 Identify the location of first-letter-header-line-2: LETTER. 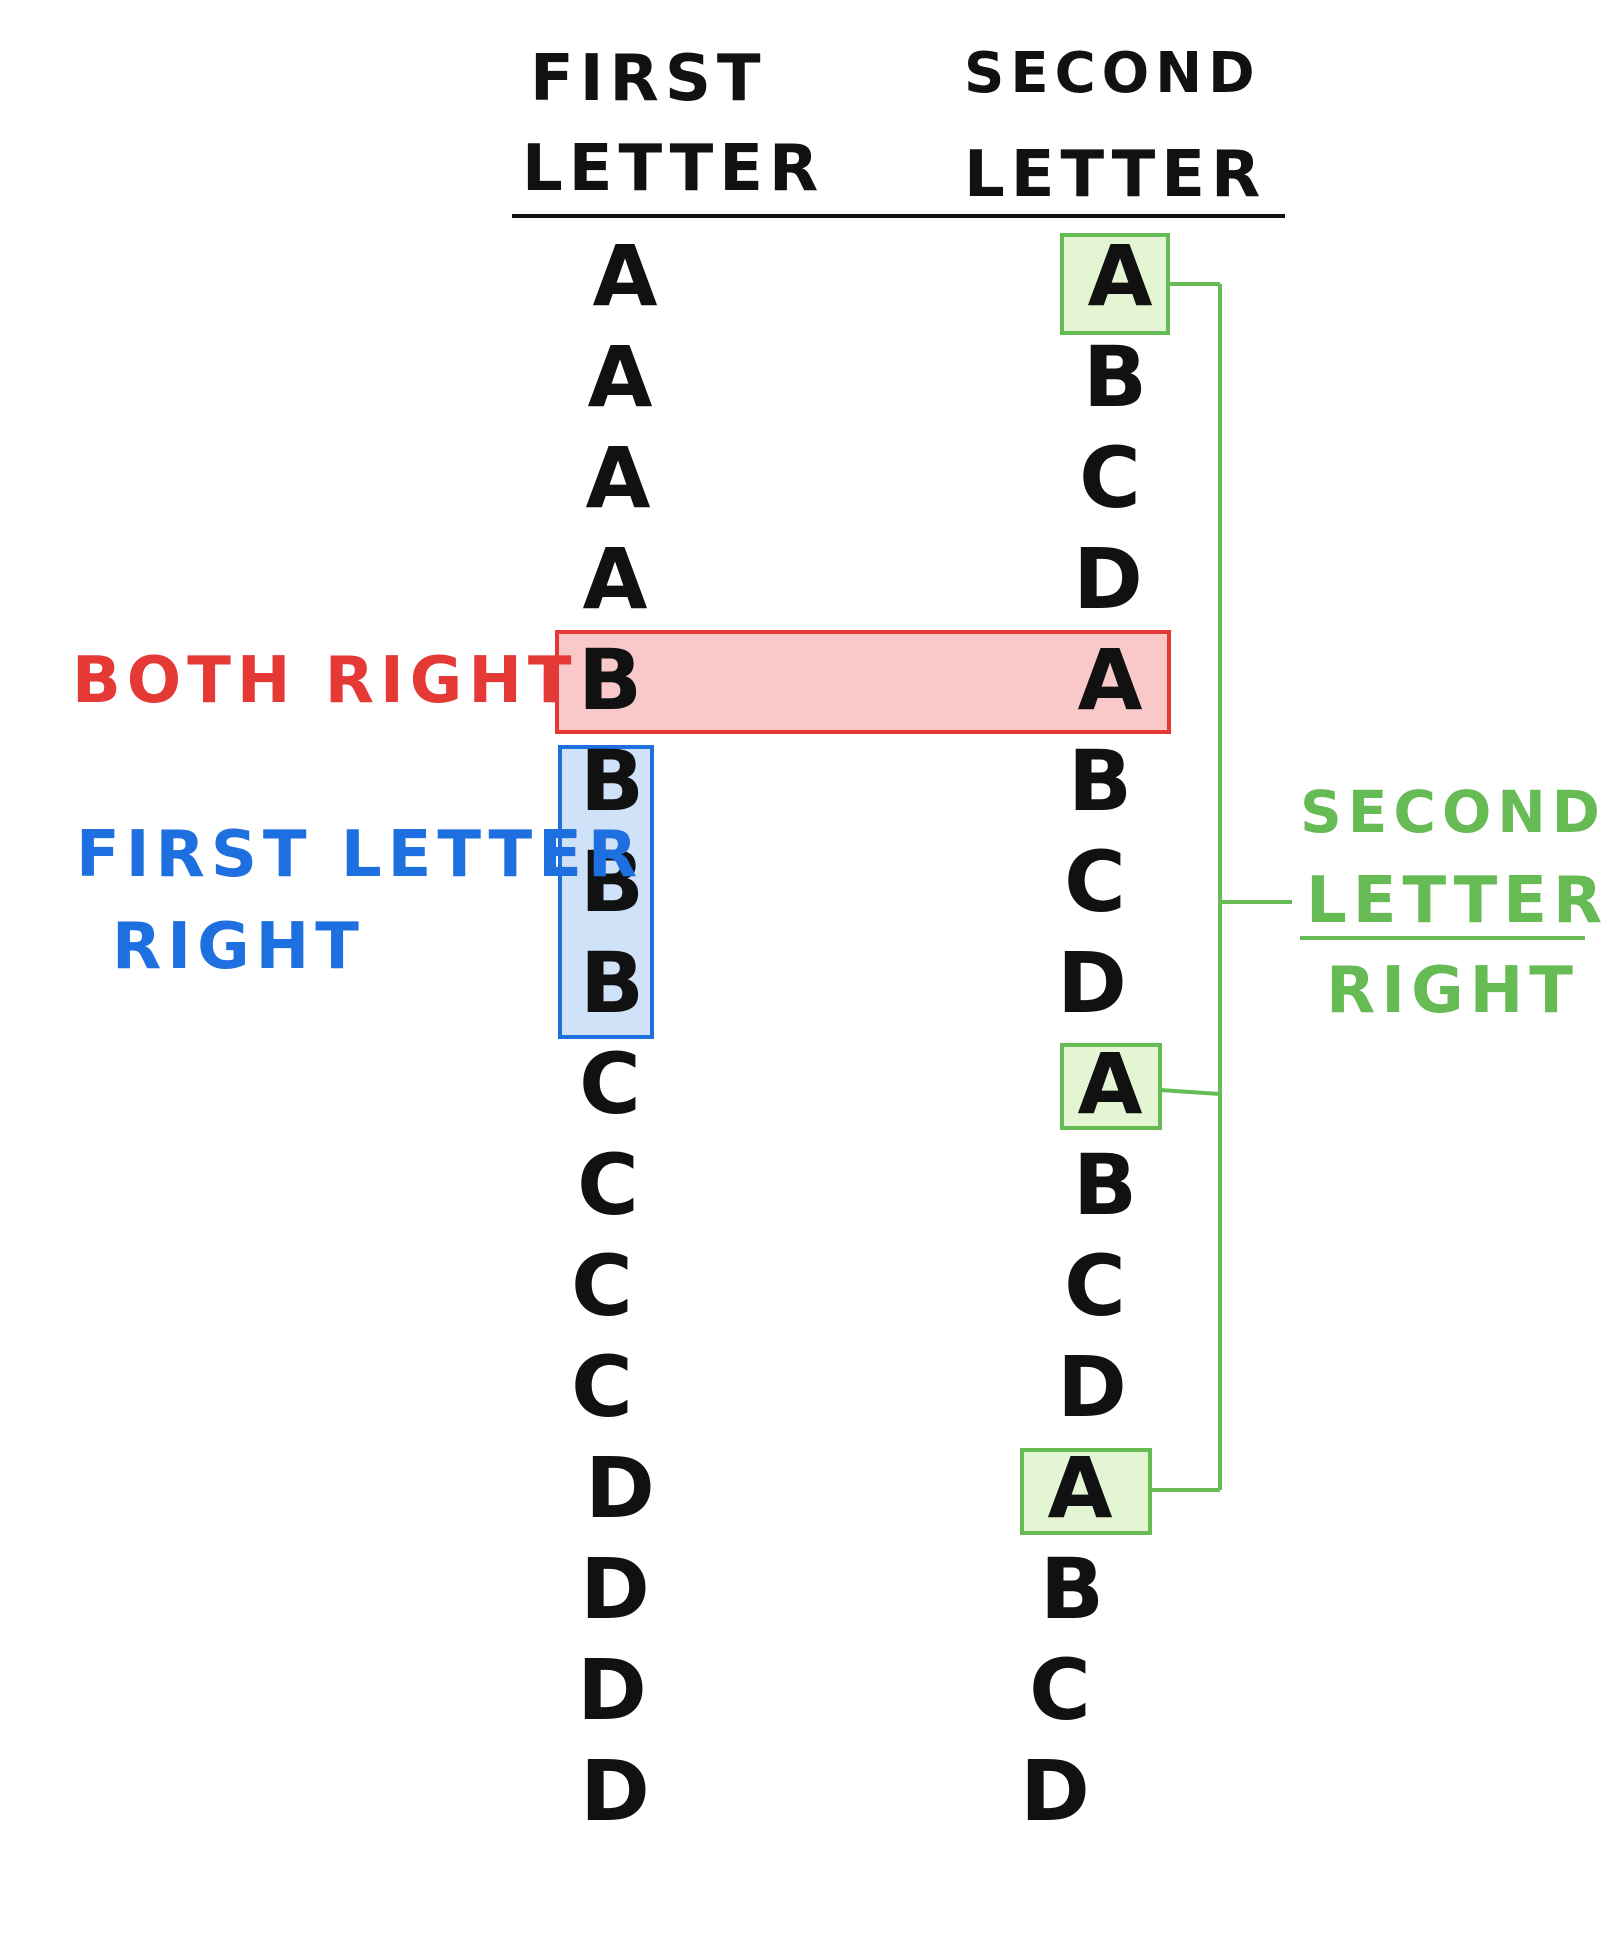
(673, 169).